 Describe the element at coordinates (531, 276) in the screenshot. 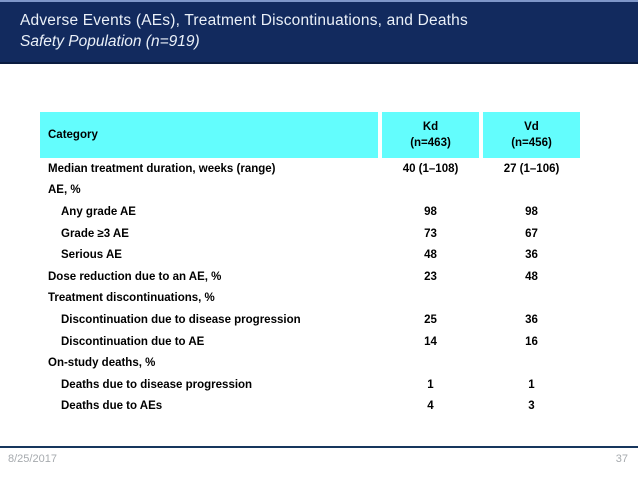

I see `row-vd-value: 48` at that location.